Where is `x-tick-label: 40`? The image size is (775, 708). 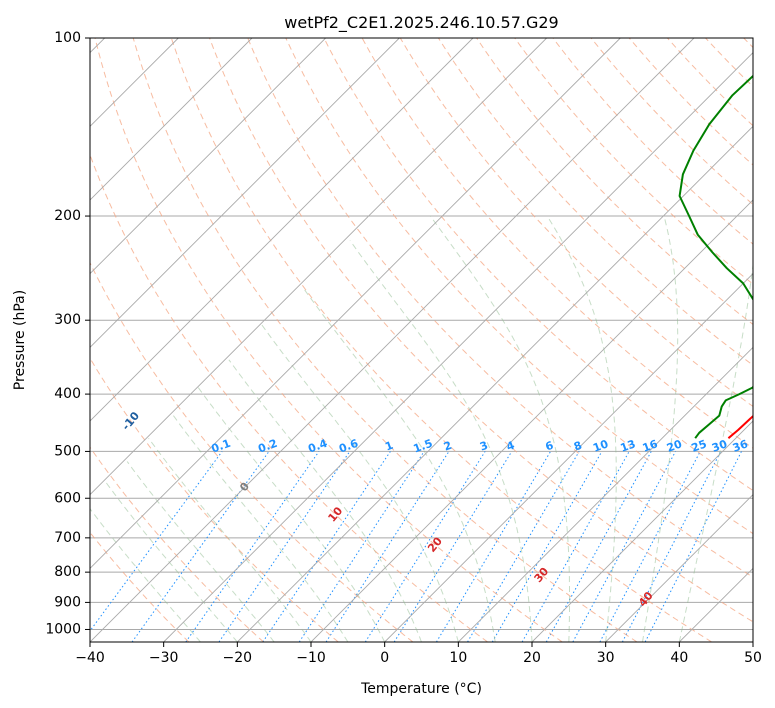
x-tick-label: 40 is located at coordinates (679, 658).